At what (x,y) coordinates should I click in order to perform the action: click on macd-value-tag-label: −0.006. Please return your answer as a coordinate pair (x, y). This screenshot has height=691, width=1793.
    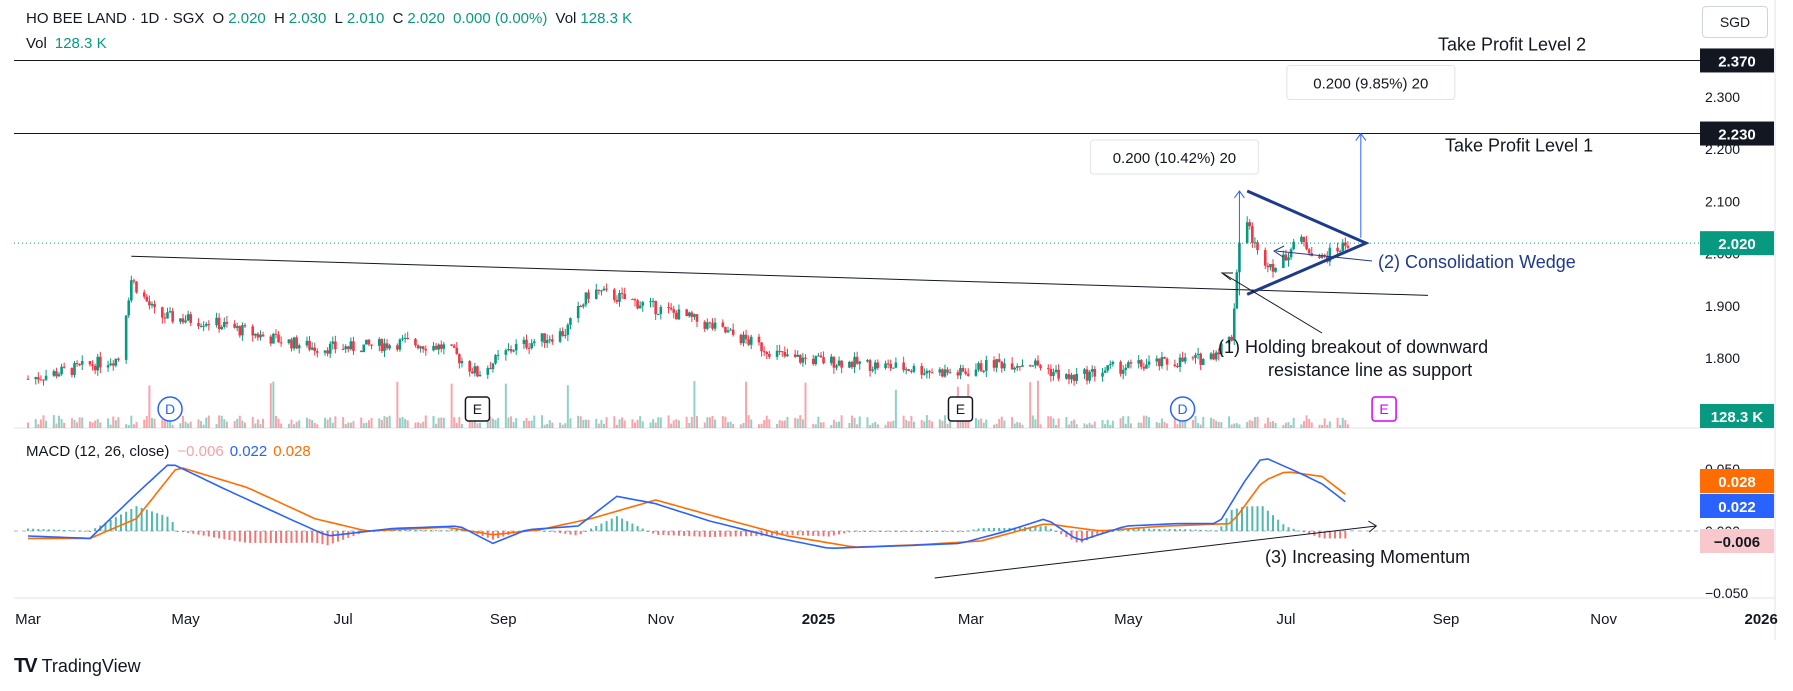
    Looking at the image, I should click on (1737, 542).